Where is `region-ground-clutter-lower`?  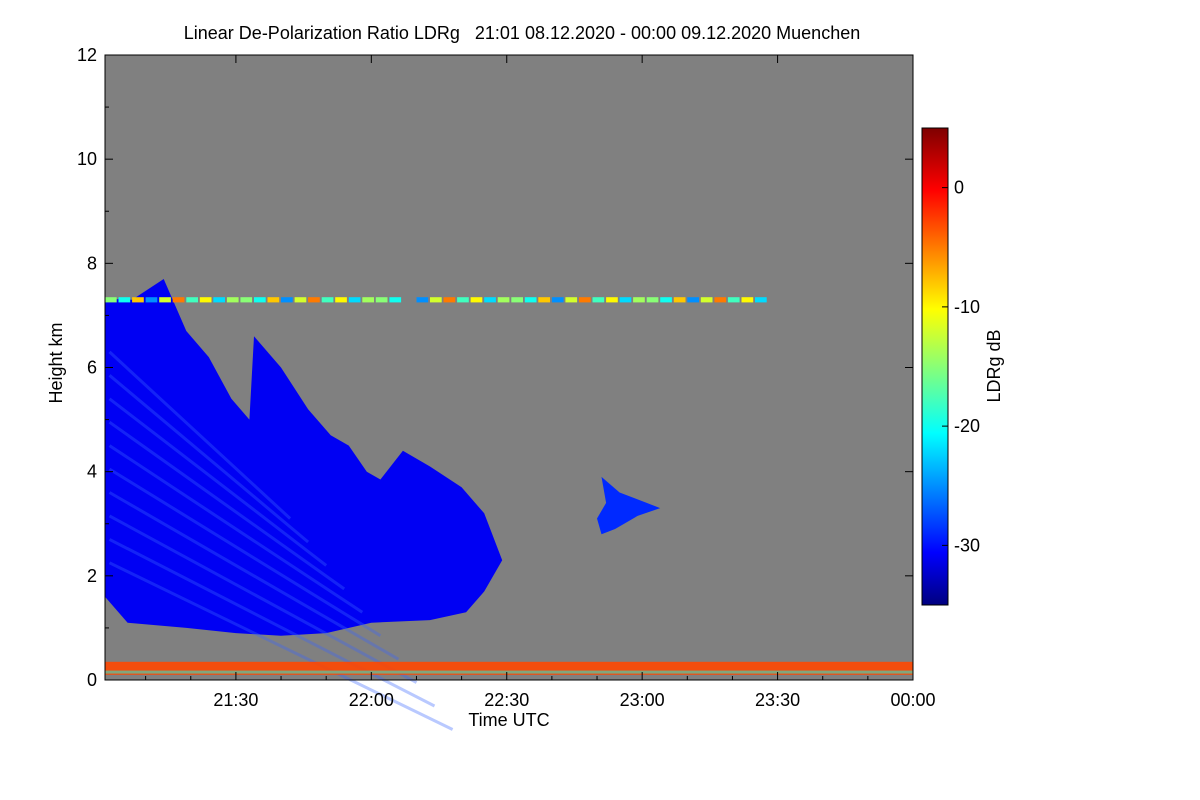 region-ground-clutter-lower is located at coordinates (509, 672).